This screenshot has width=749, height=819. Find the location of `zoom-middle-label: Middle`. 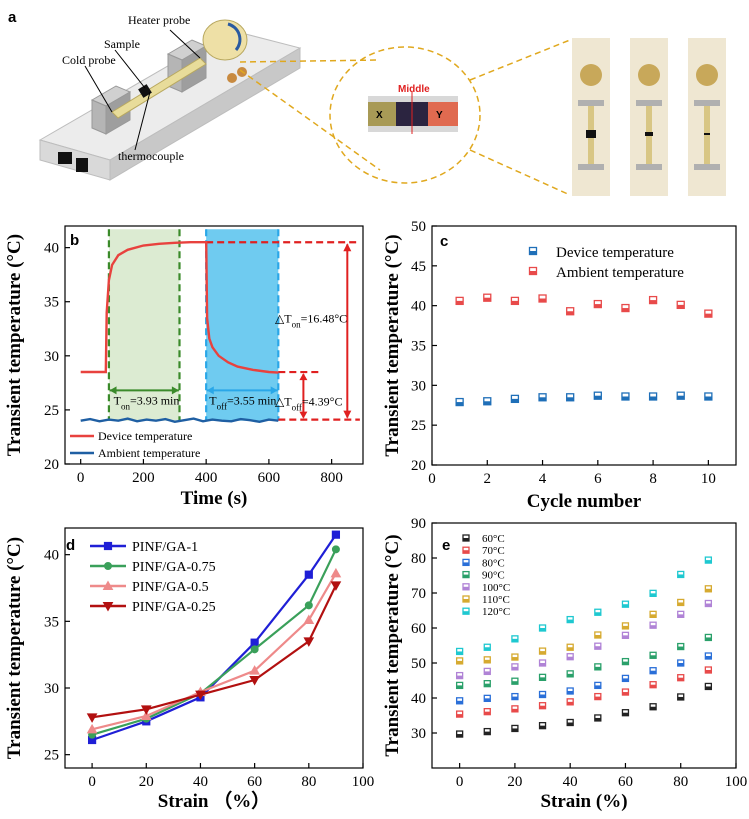

zoom-middle-label: Middle is located at coordinates (414, 89).